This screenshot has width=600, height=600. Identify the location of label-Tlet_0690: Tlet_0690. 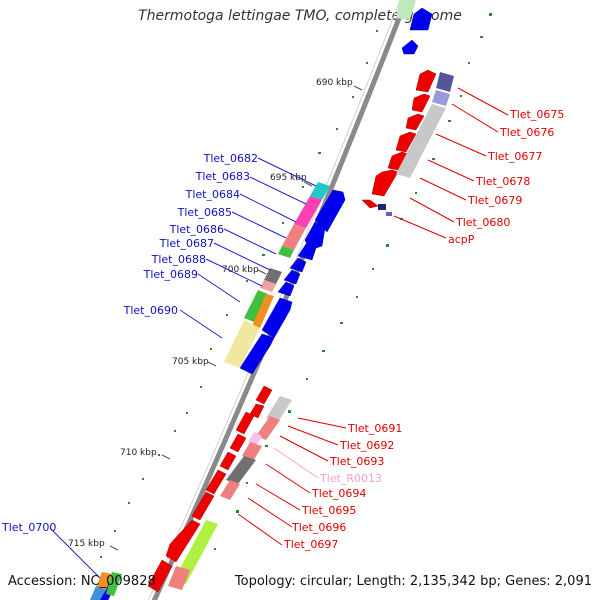
(150, 310).